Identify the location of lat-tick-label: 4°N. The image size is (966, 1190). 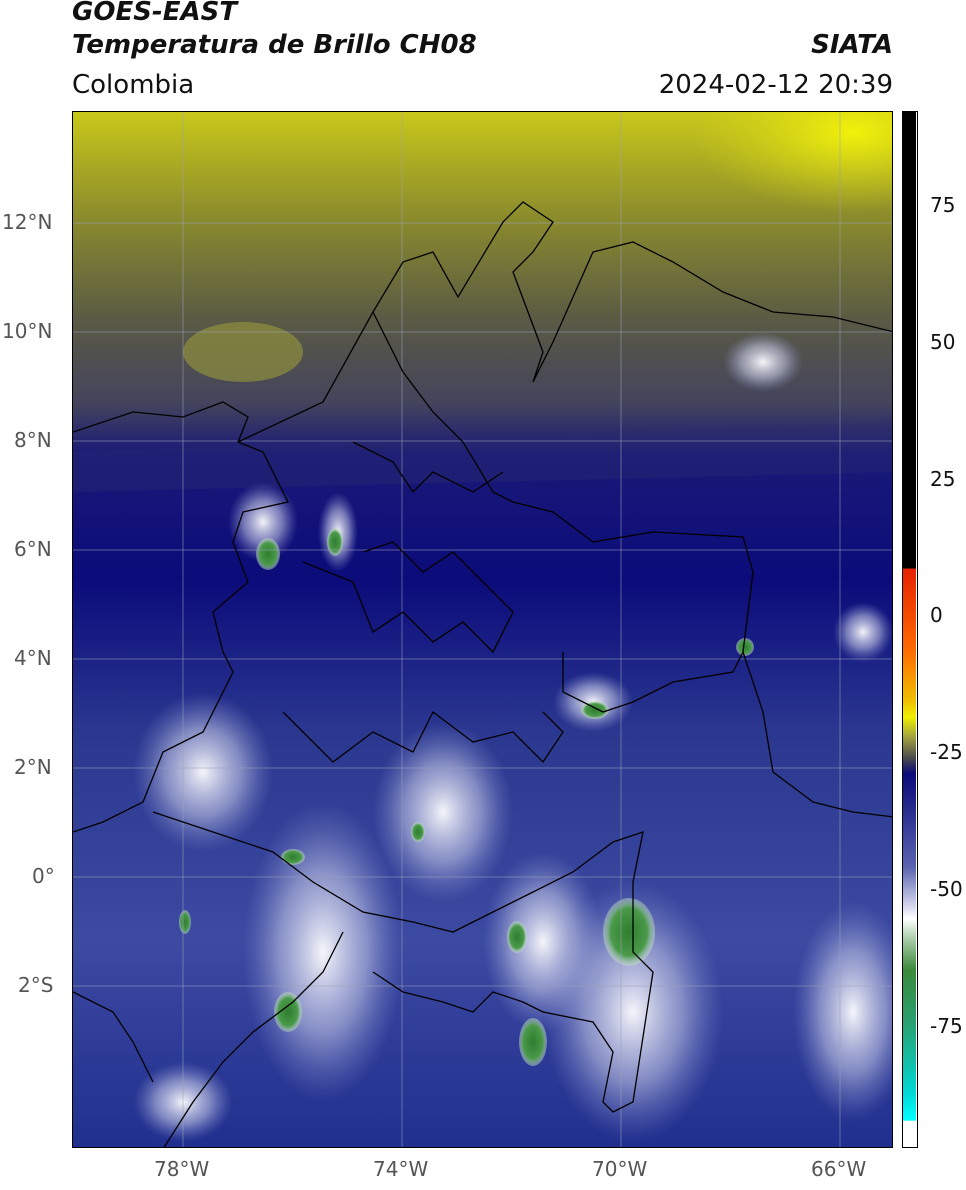
(33, 658).